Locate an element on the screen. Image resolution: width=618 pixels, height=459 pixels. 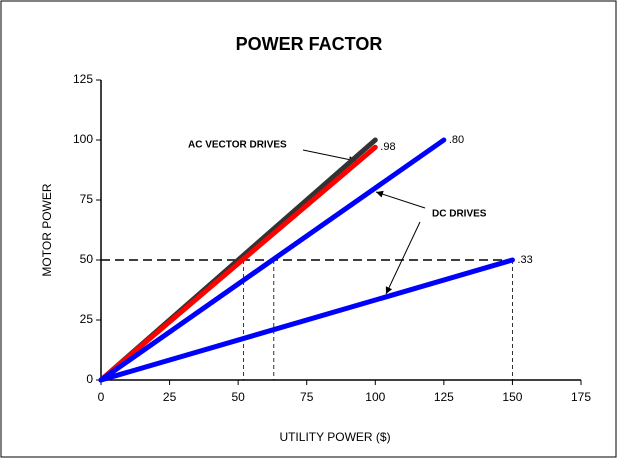
point-label: .80 is located at coordinates (456, 140).